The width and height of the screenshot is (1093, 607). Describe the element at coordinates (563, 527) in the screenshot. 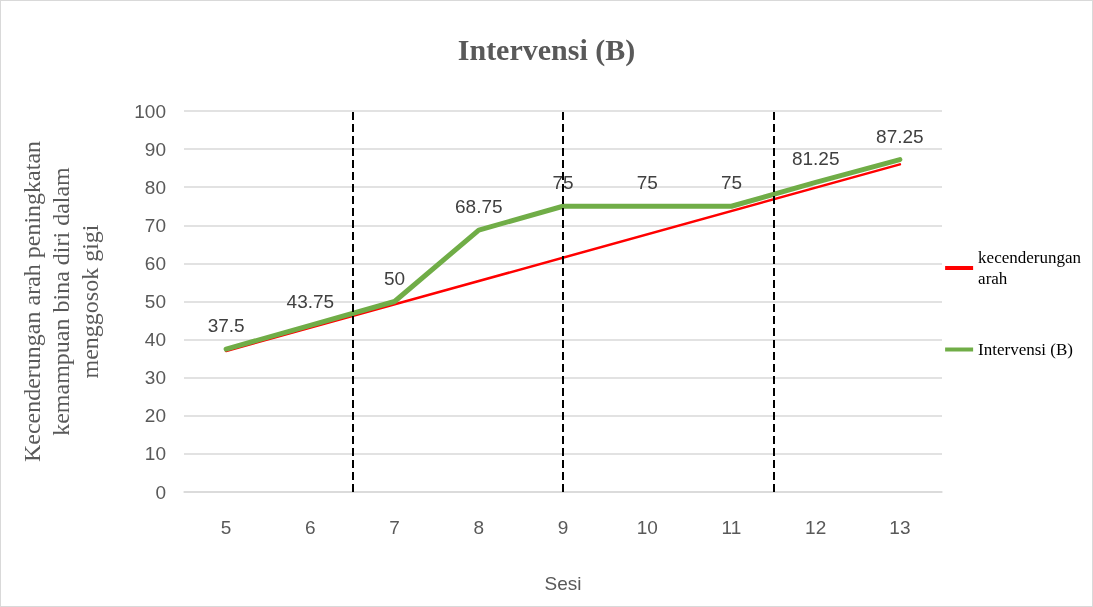

I see `x-tick-label: 9` at that location.